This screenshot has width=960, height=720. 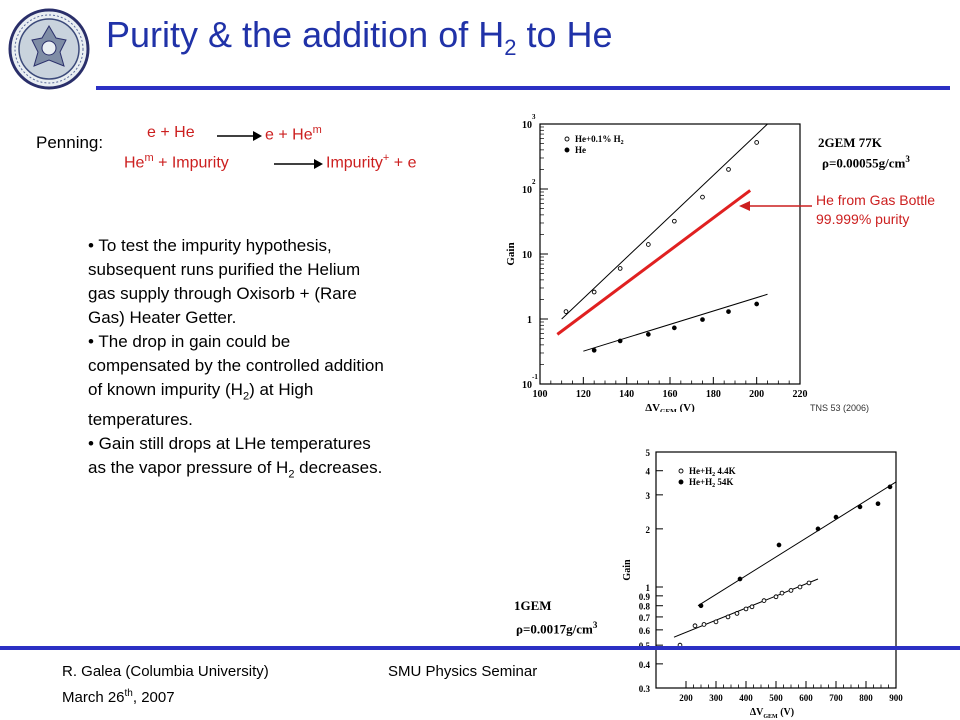 I want to click on red-trend-line, so click(x=654, y=262).